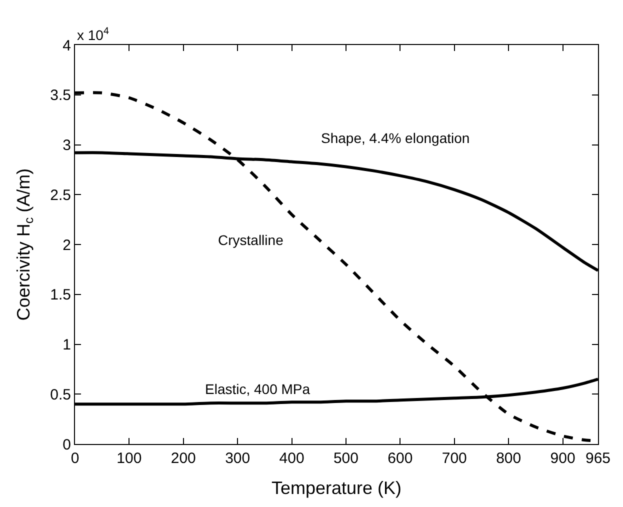  What do you see at coordinates (454, 458) in the screenshot?
I see `x-tick-label: 700` at bounding box center [454, 458].